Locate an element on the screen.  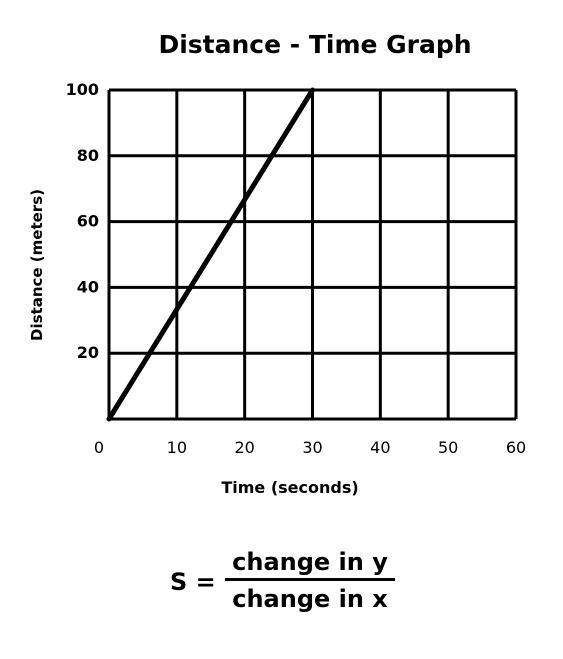
speed-formula: S = change in y change in x is located at coordinates (295, 588).